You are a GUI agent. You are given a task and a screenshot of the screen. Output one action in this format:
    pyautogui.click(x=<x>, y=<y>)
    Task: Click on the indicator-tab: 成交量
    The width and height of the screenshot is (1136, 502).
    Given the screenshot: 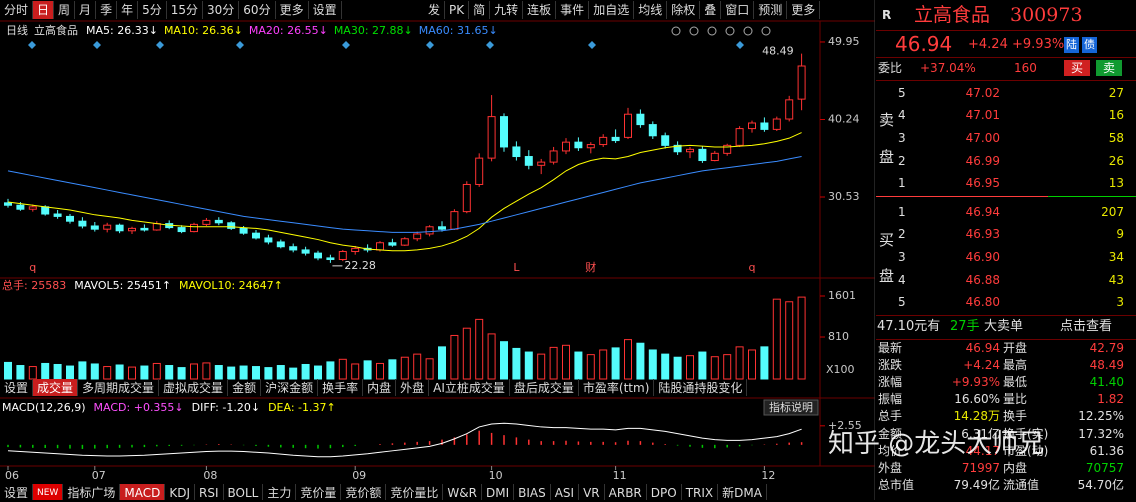 What is the action you would take?
    pyautogui.click(x=56, y=387)
    